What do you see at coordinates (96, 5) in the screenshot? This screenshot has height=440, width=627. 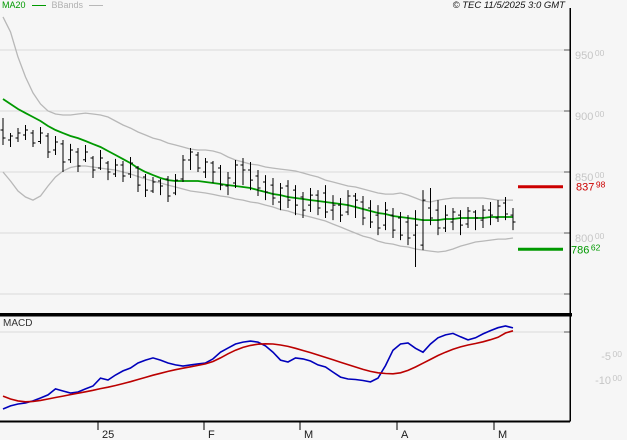 I see `bbands-legend-swatch` at bounding box center [96, 5].